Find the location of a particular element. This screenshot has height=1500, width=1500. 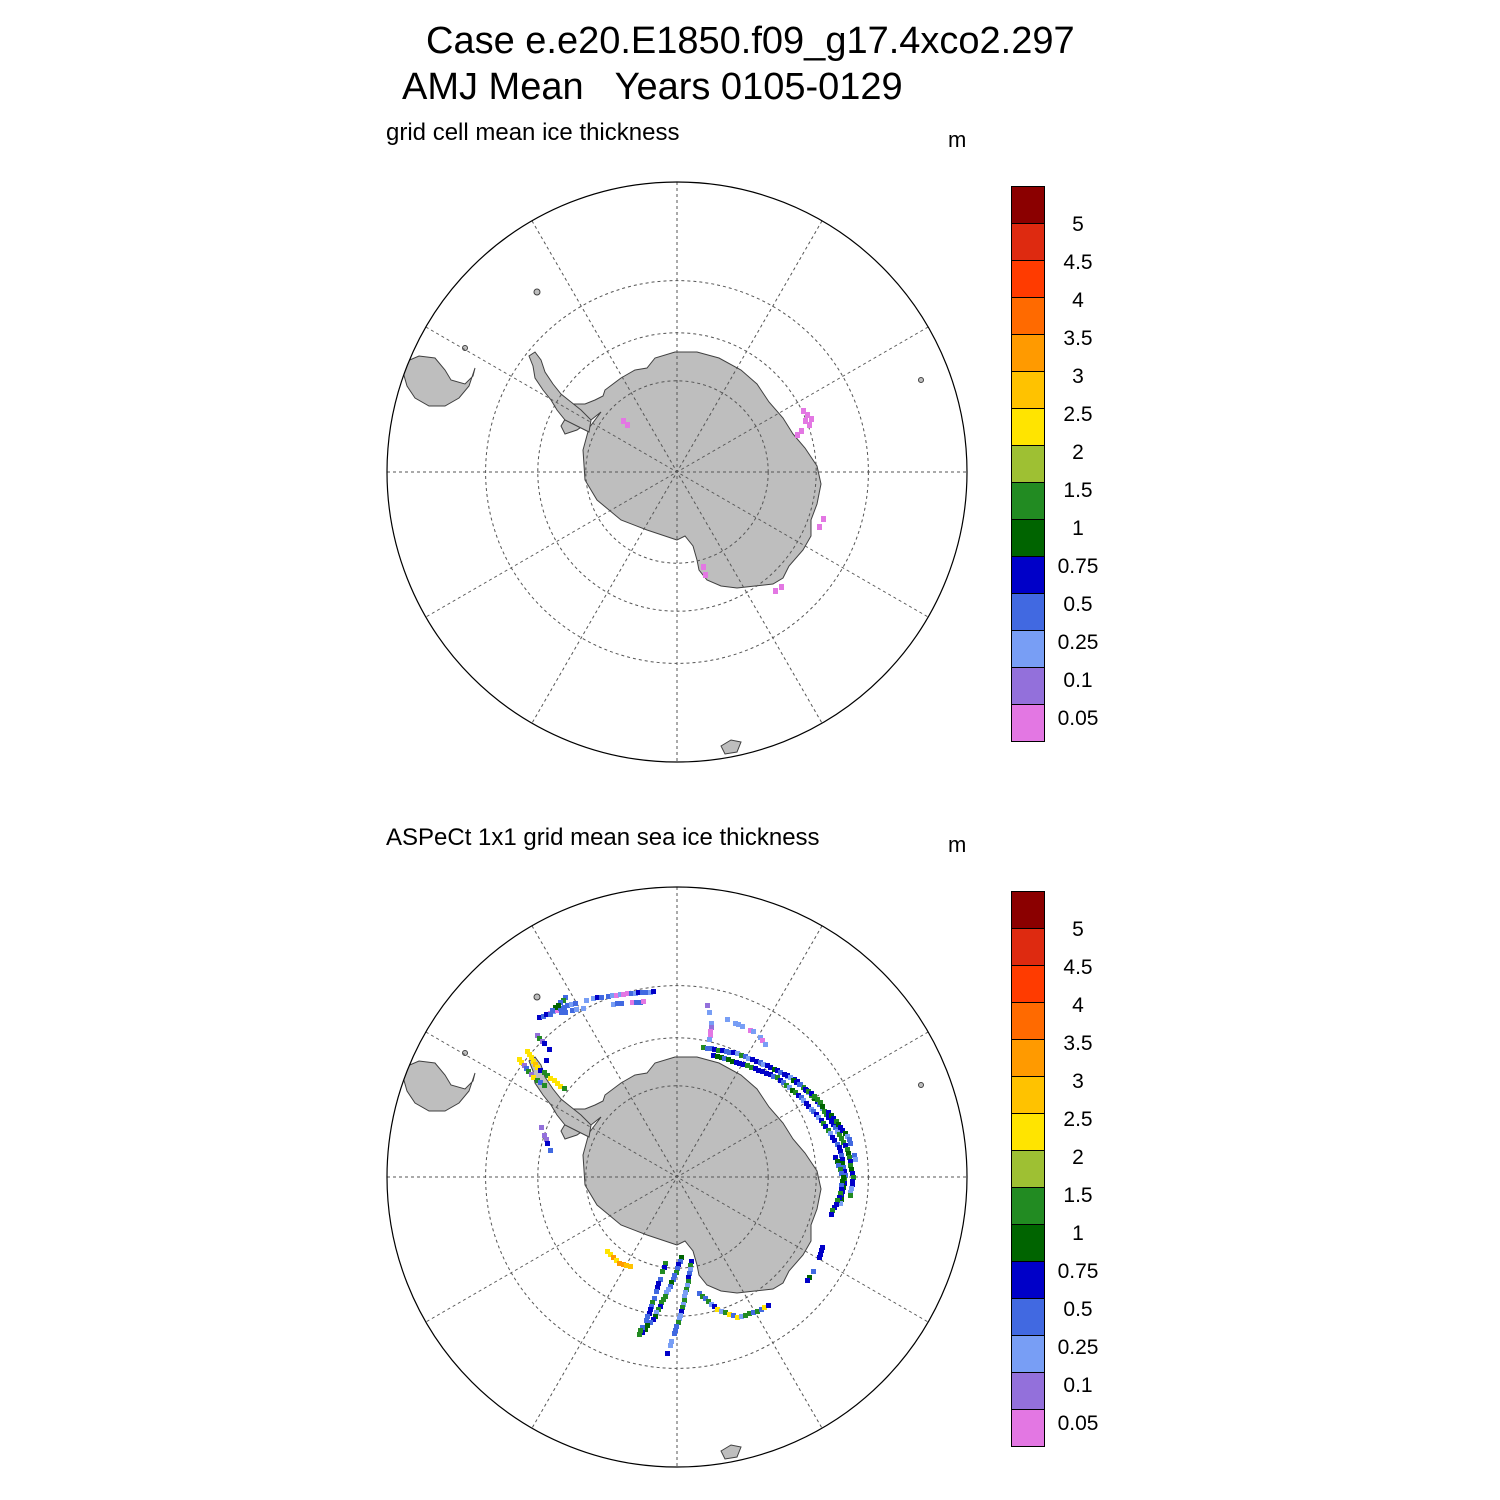

colorbar-label: 2 is located at coordinates (1078, 452).